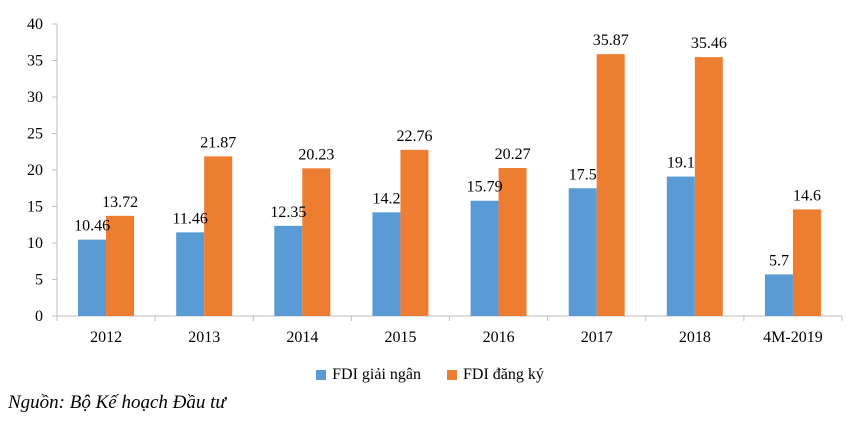 The height and width of the screenshot is (423, 860). I want to click on y-tick-label: 35, so click(35, 61).